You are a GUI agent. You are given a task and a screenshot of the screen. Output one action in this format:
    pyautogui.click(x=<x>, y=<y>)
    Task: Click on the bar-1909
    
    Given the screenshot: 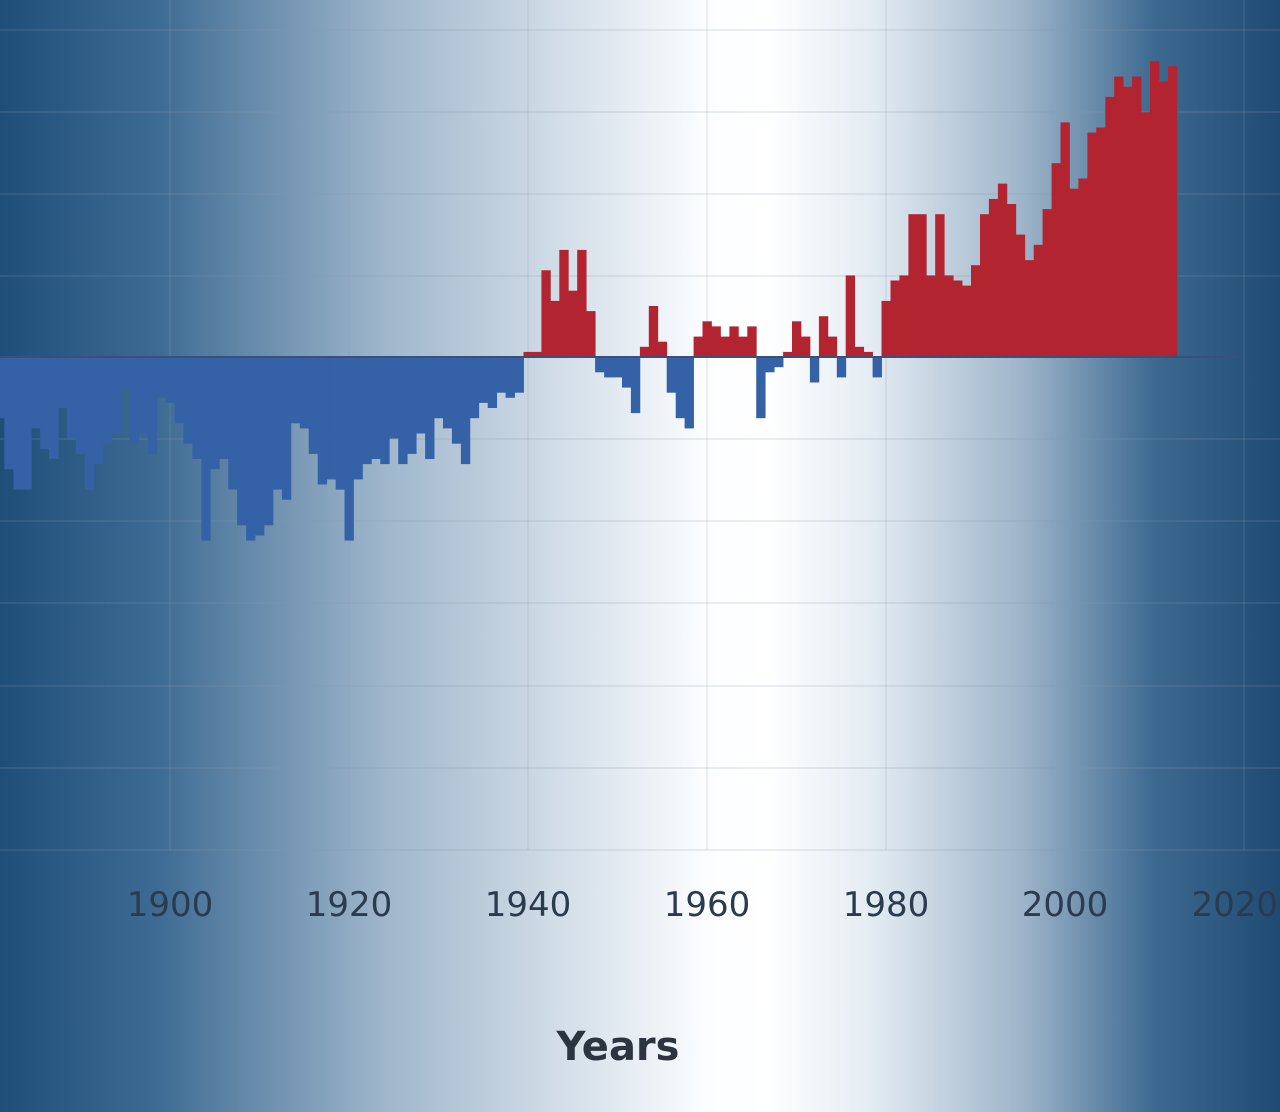 What is the action you would take?
    pyautogui.click(x=251, y=449)
    